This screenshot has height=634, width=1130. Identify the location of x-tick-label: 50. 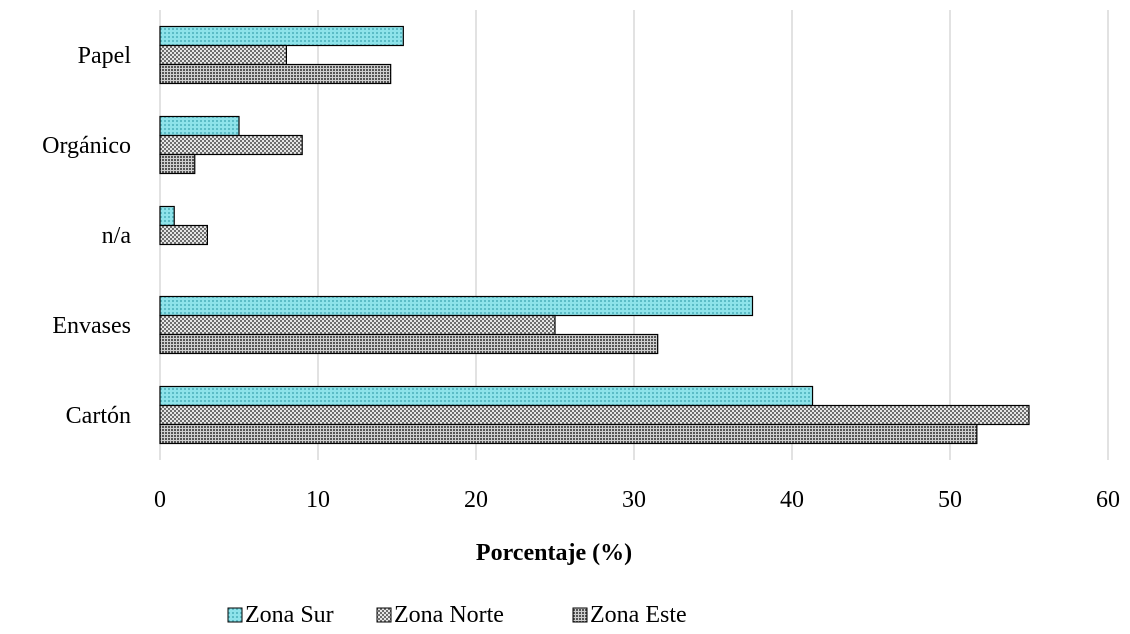
(950, 500).